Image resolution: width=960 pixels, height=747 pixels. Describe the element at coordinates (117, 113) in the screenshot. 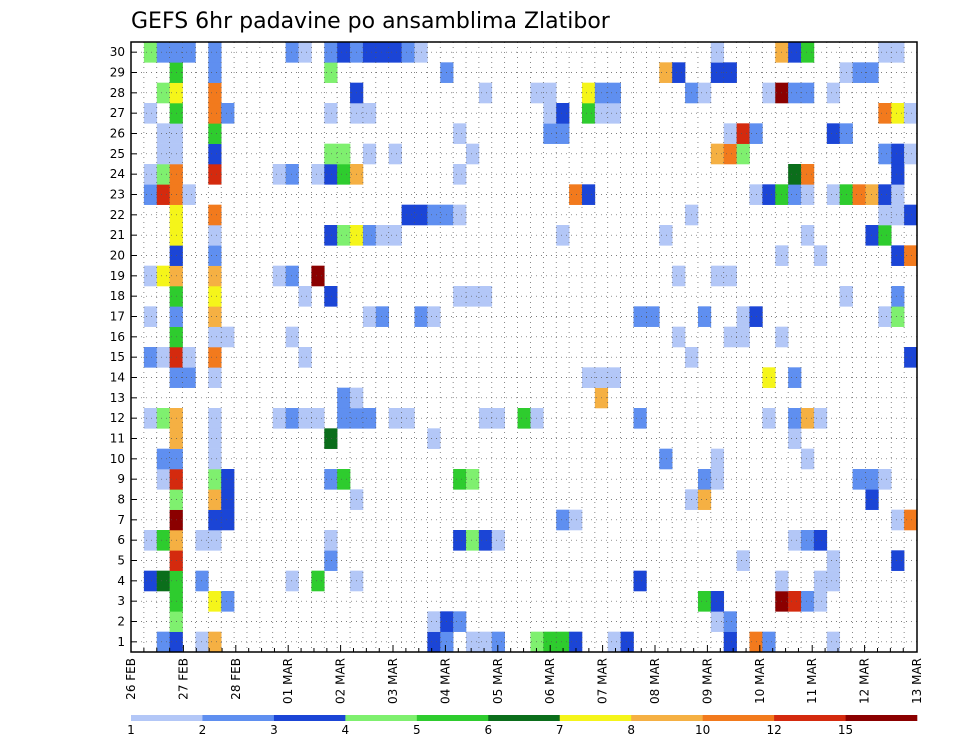

I see `y-tick-label: 27` at that location.